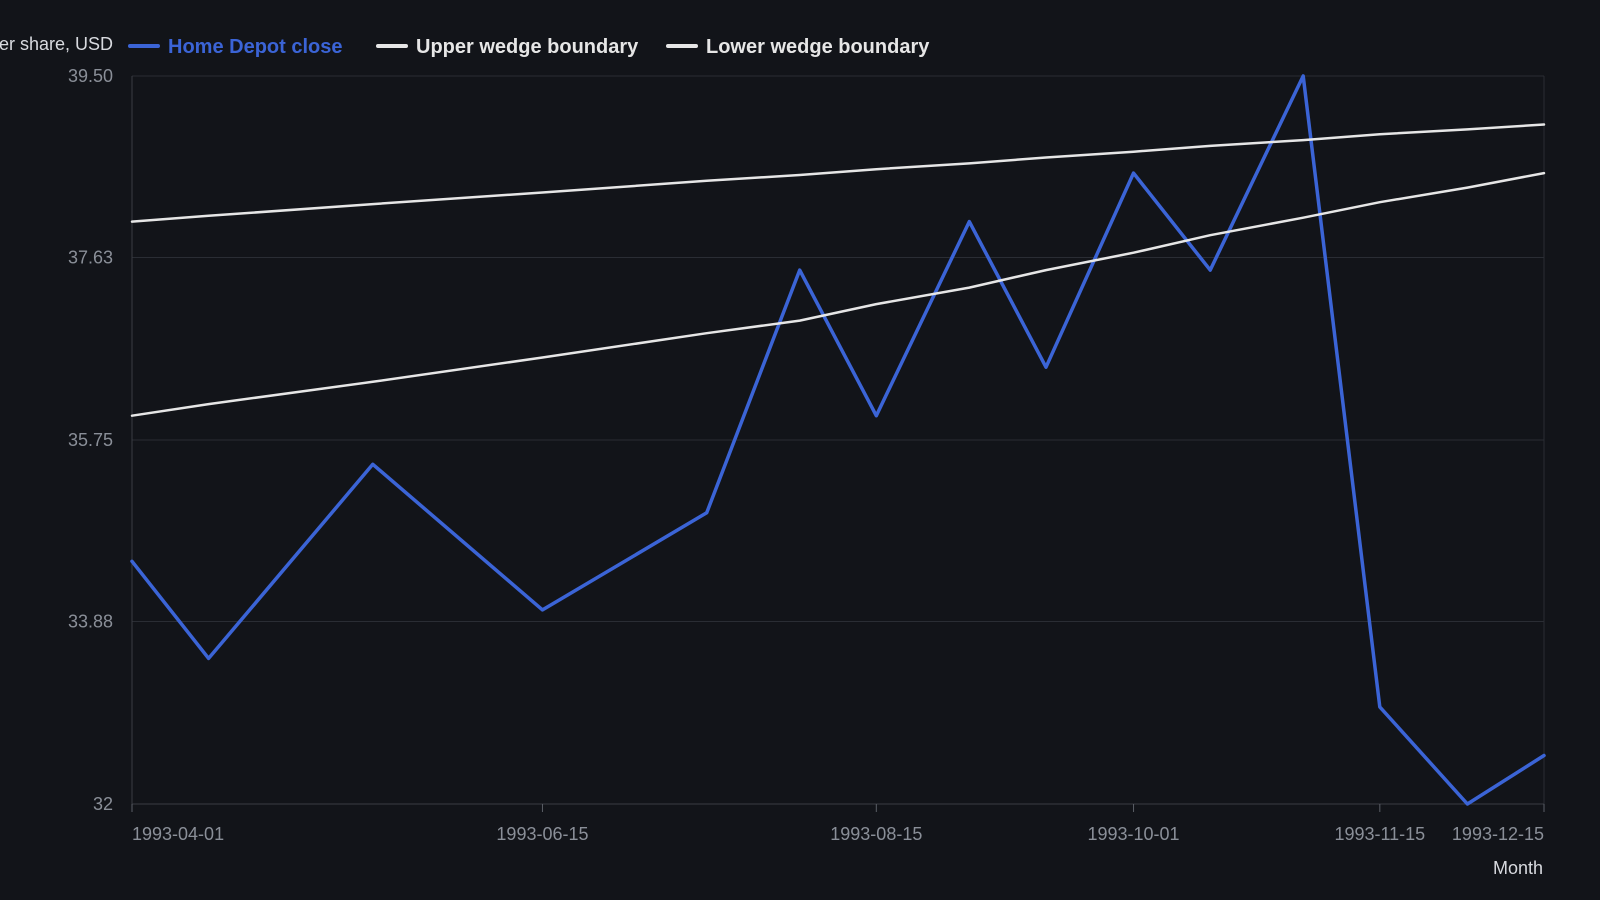 This screenshot has height=900, width=1600. Describe the element at coordinates (103, 804) in the screenshot. I see `y-tick-label: 32` at that location.